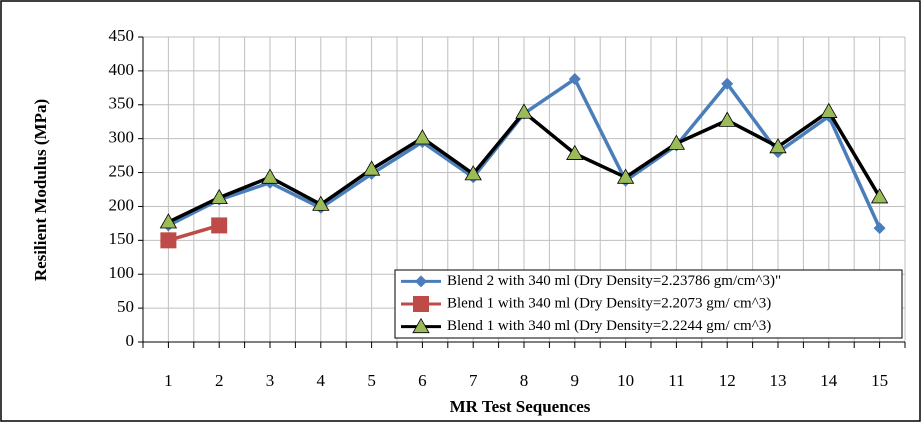 The width and height of the screenshot is (921, 422). What do you see at coordinates (371, 380) in the screenshot?
I see `x-tick-label: 5` at bounding box center [371, 380].